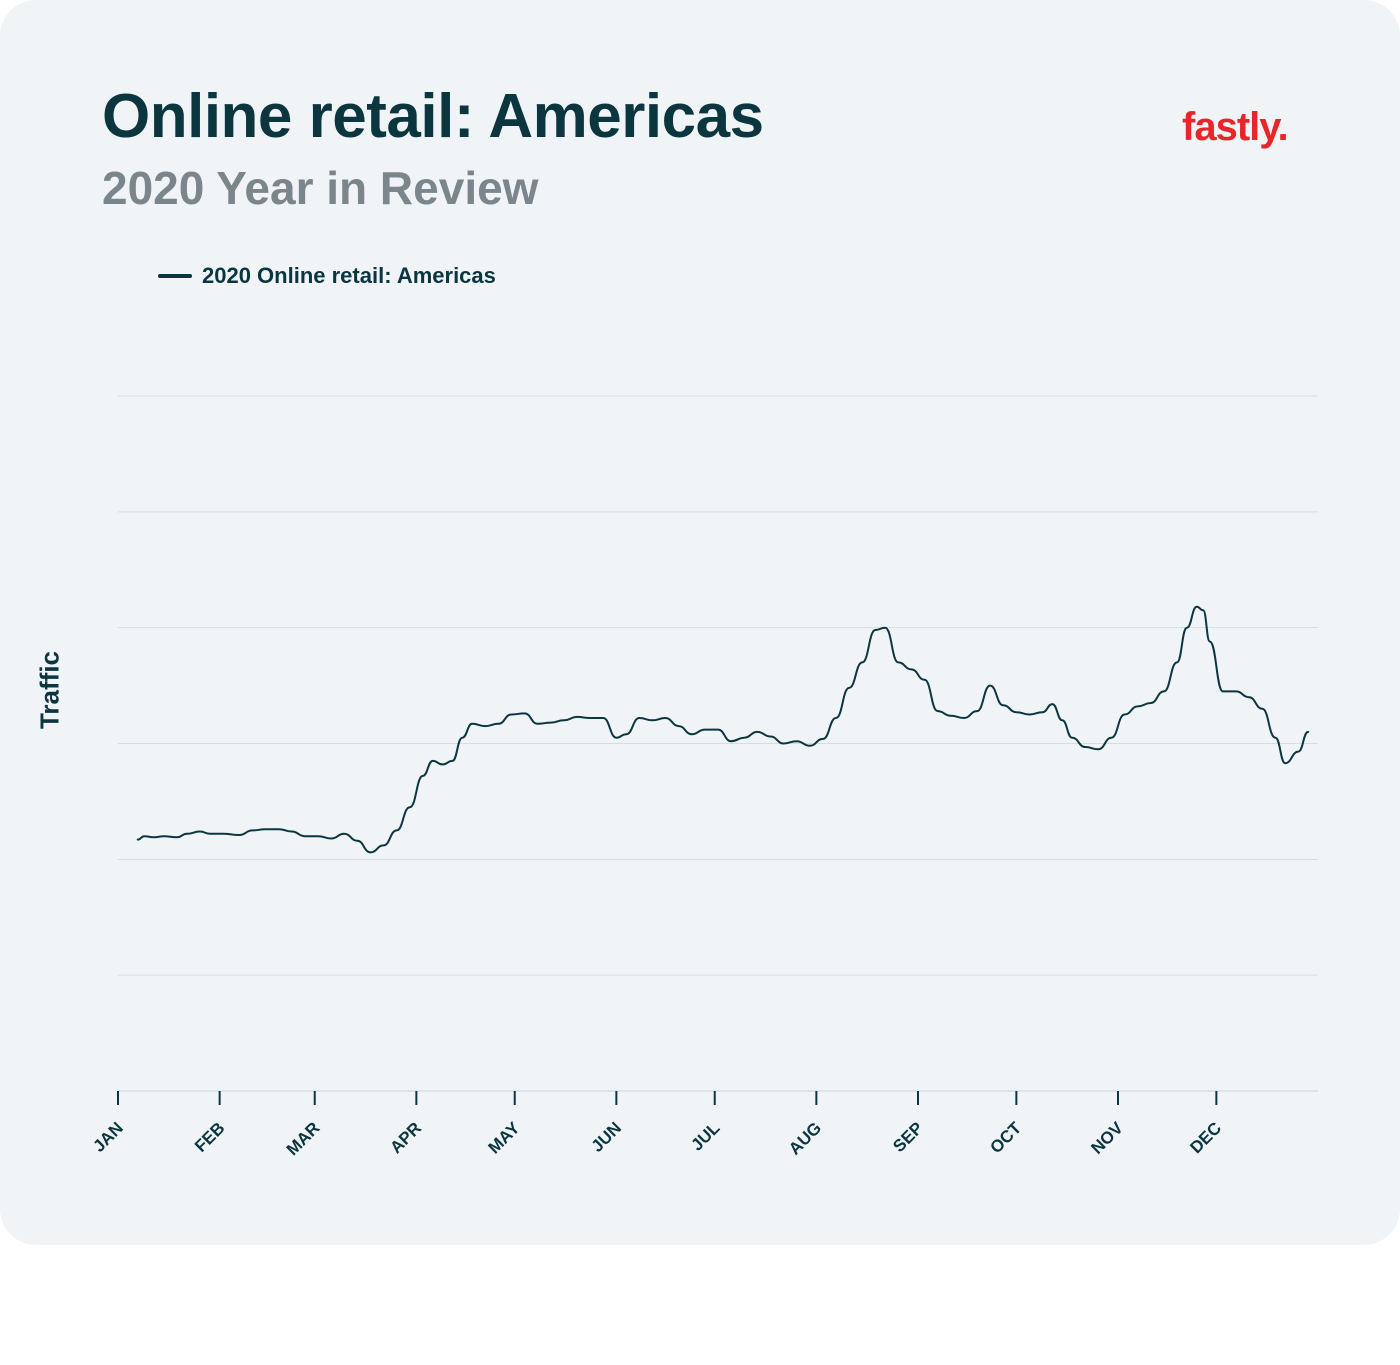 The height and width of the screenshot is (1365, 1400). What do you see at coordinates (107, 1136) in the screenshot?
I see `x-tick-label: JAN` at bounding box center [107, 1136].